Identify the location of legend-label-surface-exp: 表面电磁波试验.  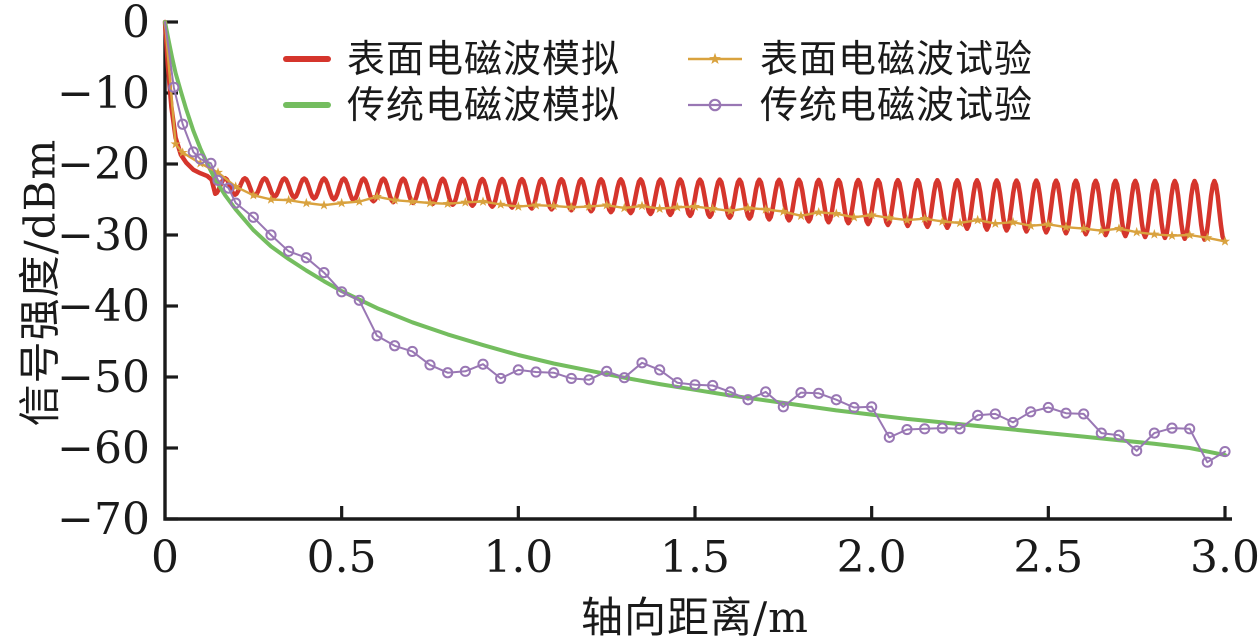
(897, 59).